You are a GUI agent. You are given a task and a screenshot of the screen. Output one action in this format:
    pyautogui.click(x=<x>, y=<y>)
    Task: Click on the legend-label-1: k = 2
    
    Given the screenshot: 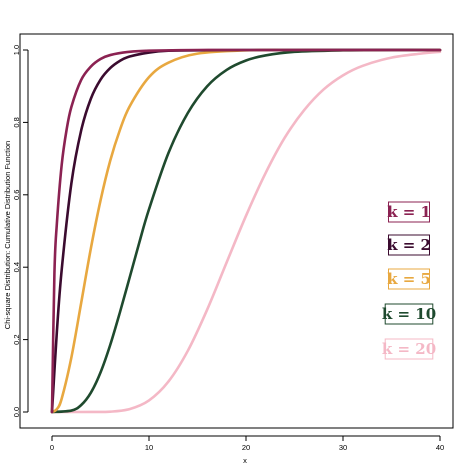 What is the action you would take?
    pyautogui.click(x=409, y=245)
    